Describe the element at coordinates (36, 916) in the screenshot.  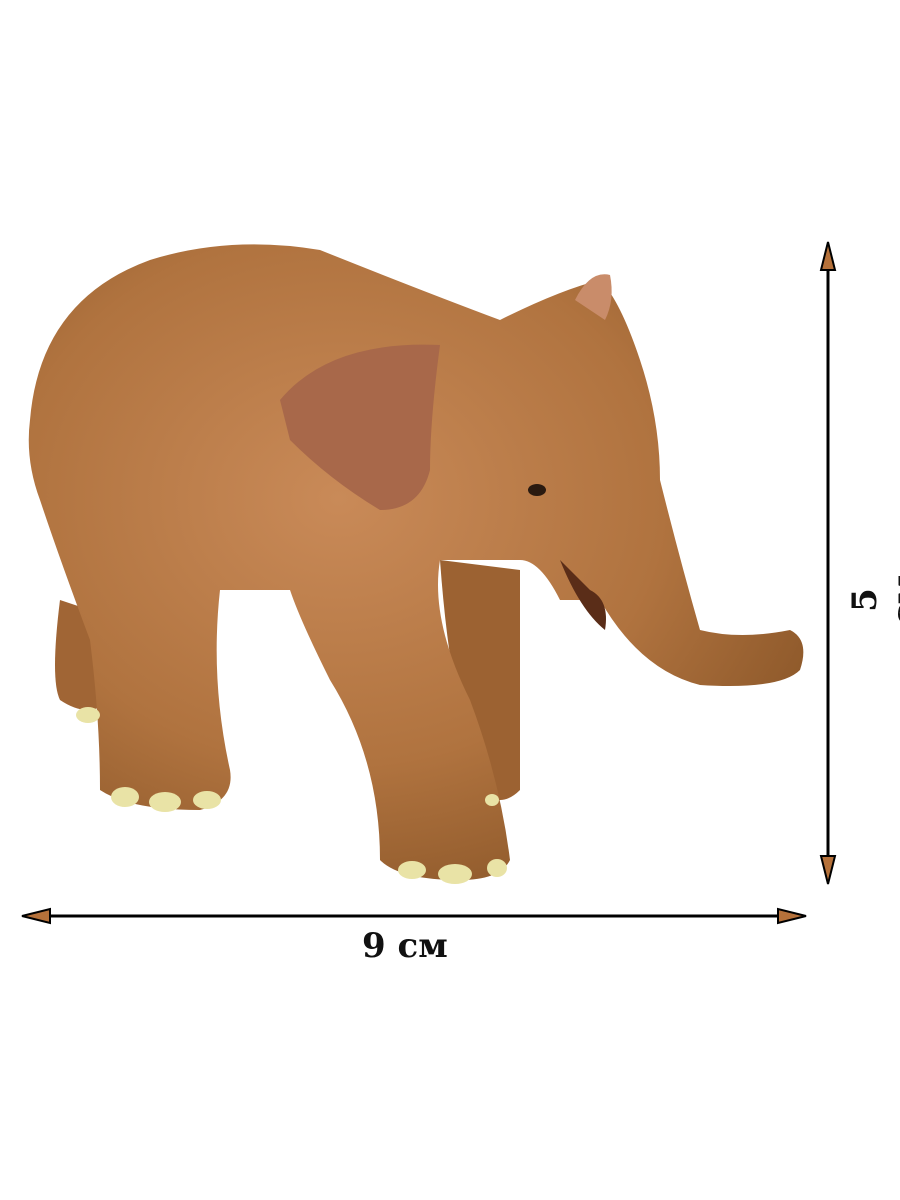
I see `arrowhead-left` at that location.